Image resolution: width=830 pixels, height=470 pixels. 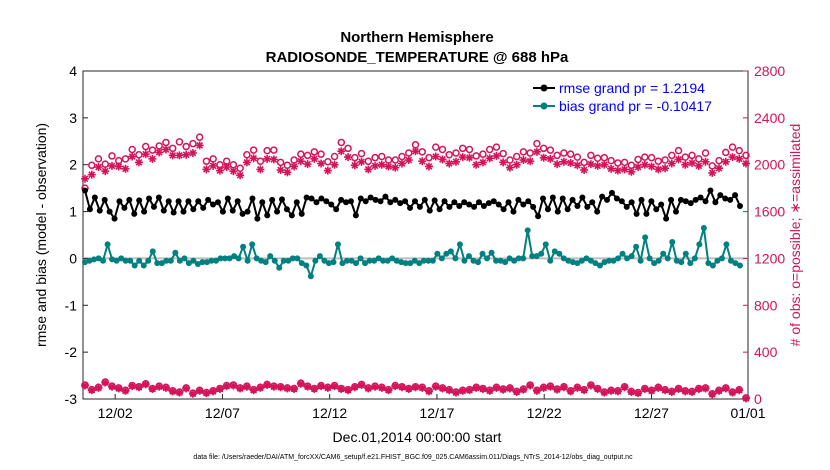 What do you see at coordinates (544, 413) in the screenshot?
I see `x-tick-label: 12/22` at bounding box center [544, 413].